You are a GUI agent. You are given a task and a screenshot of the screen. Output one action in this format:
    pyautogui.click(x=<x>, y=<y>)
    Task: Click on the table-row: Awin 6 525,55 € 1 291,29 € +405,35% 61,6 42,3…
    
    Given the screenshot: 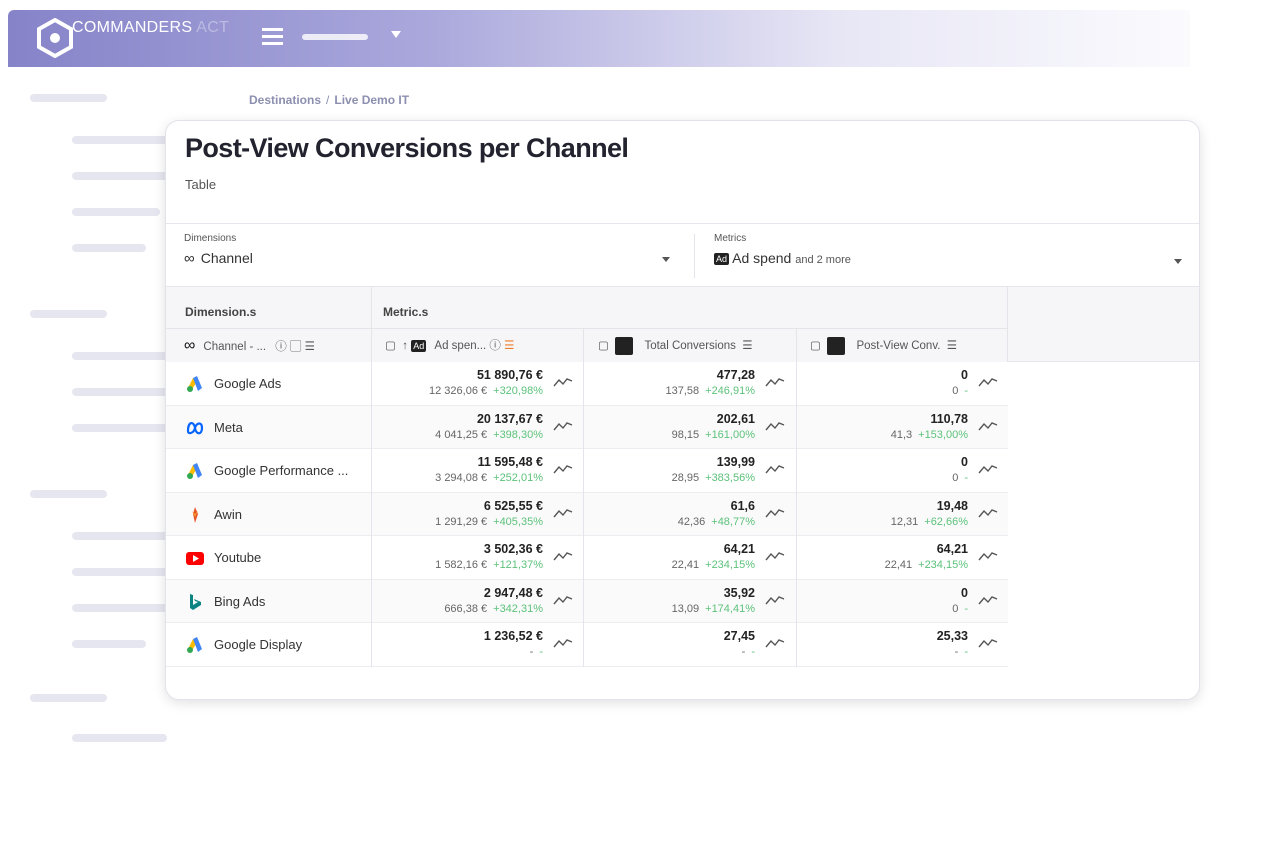 What is the action you would take?
    pyautogui.click(x=587, y=514)
    